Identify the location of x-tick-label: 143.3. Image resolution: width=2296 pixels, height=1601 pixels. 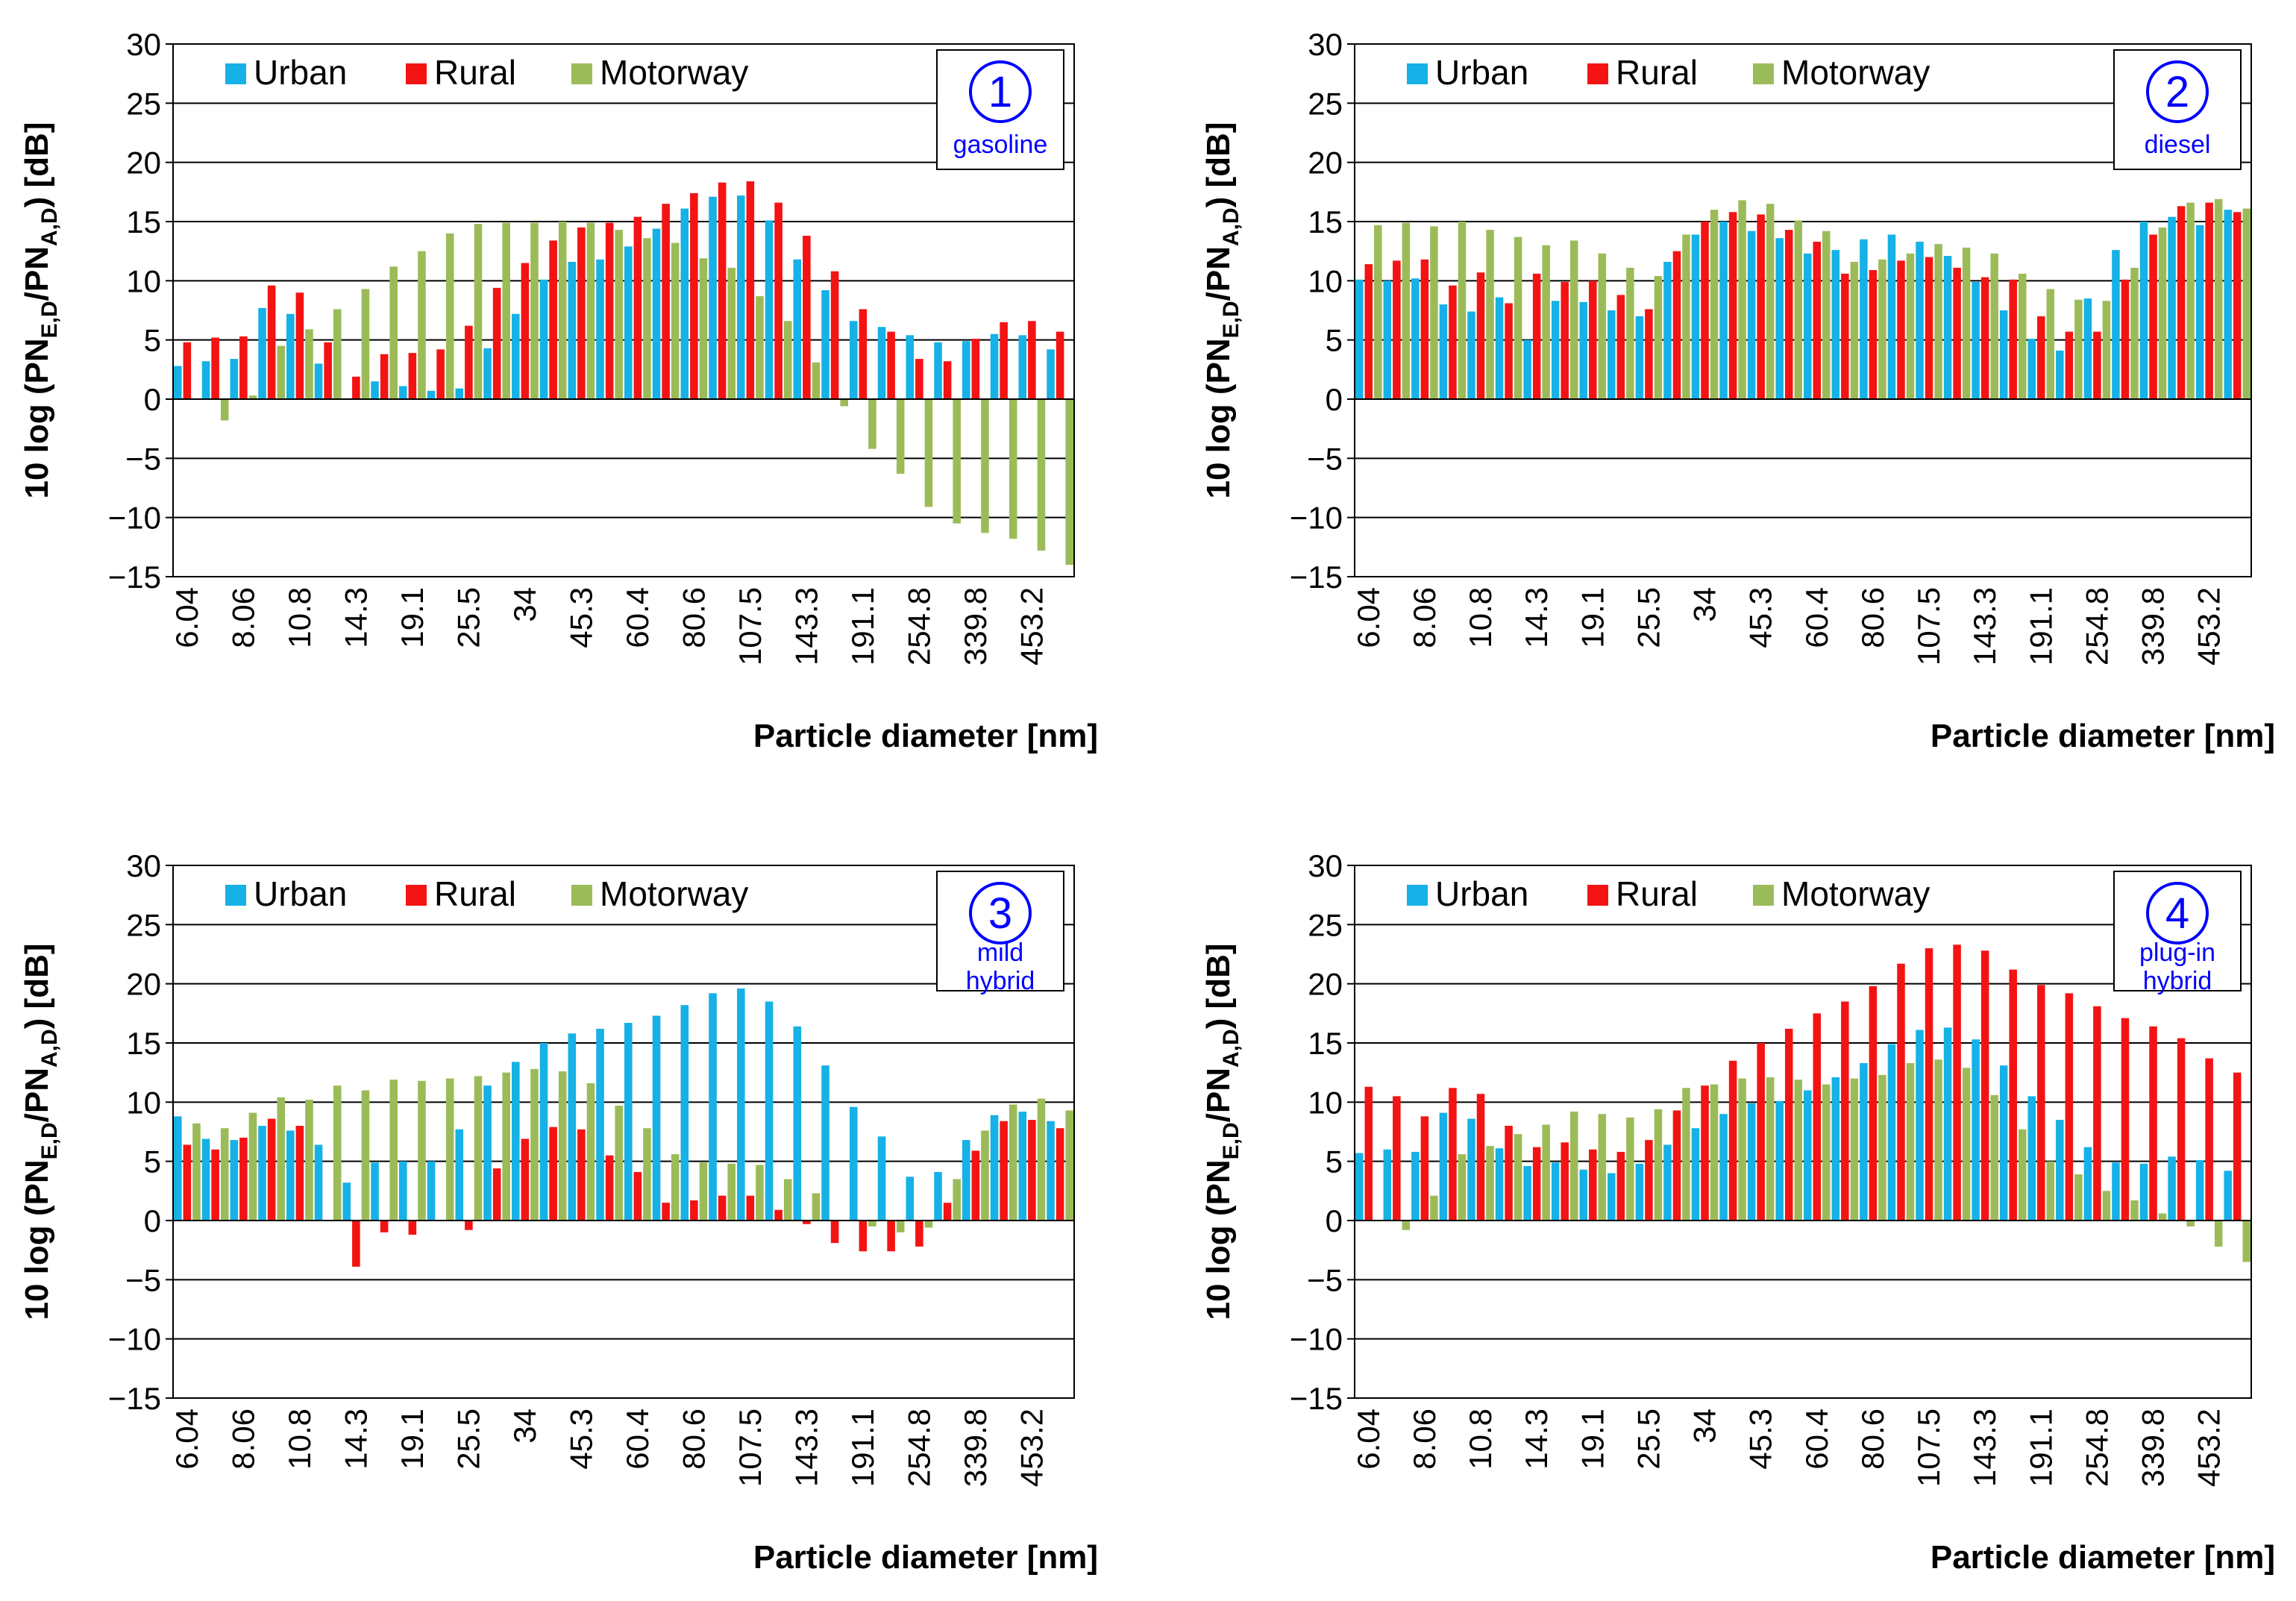
(806, 626).